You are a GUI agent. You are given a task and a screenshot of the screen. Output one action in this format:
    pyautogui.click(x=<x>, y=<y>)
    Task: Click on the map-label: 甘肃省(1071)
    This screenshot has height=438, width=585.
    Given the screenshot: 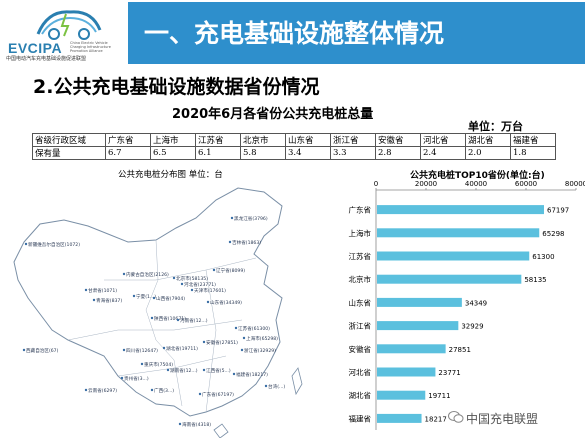 What is the action you would take?
    pyautogui.click(x=102, y=290)
    